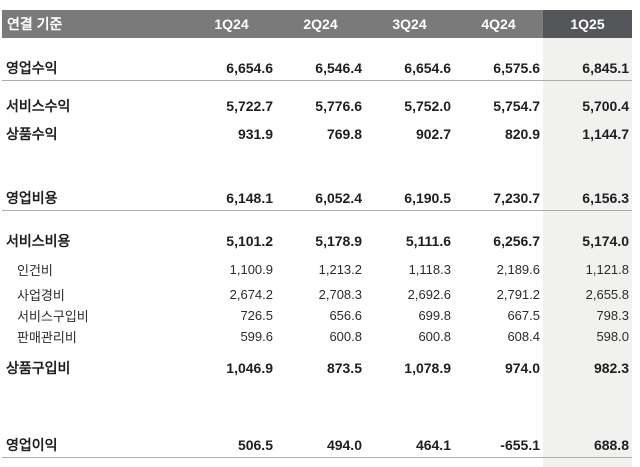 This screenshot has width=640, height=467. I want to click on cell-value: 2,791.2, so click(518, 294).